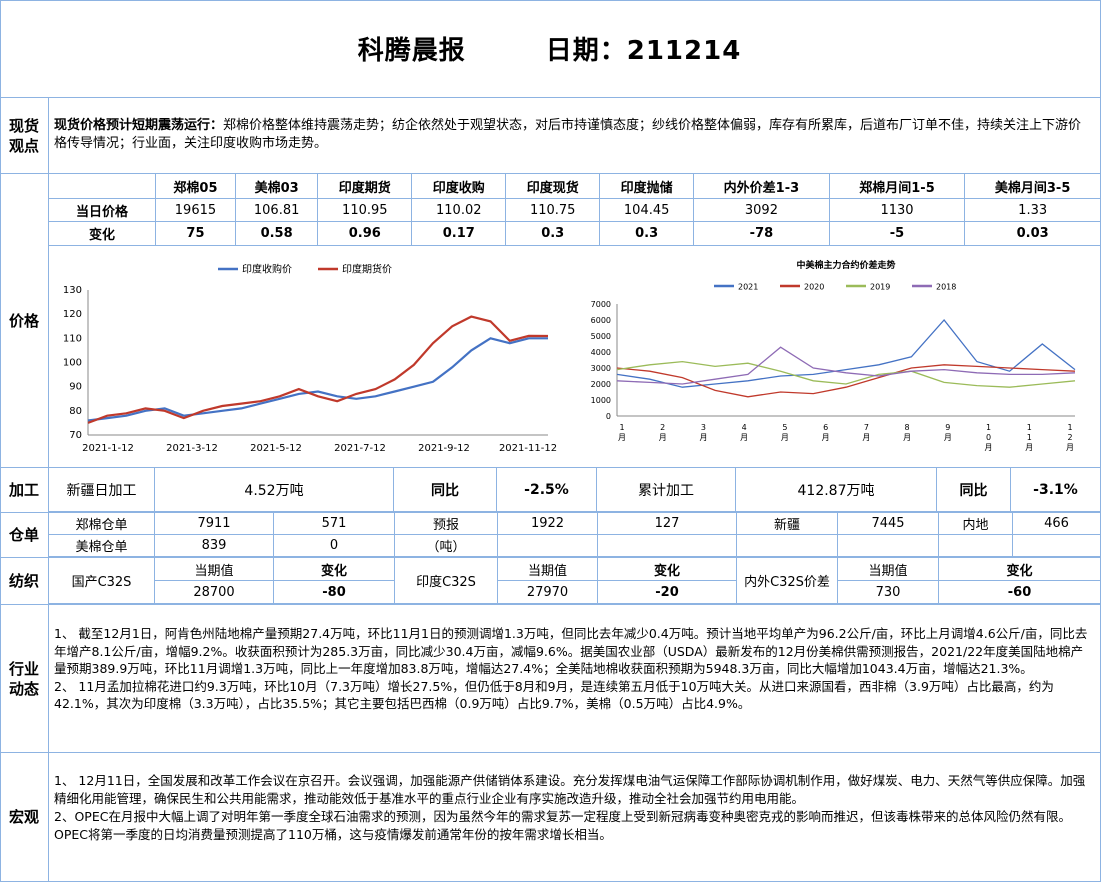 The image size is (1101, 882). Describe the element at coordinates (195, 210) in the screenshot. I see `price-cell: 19615` at that location.